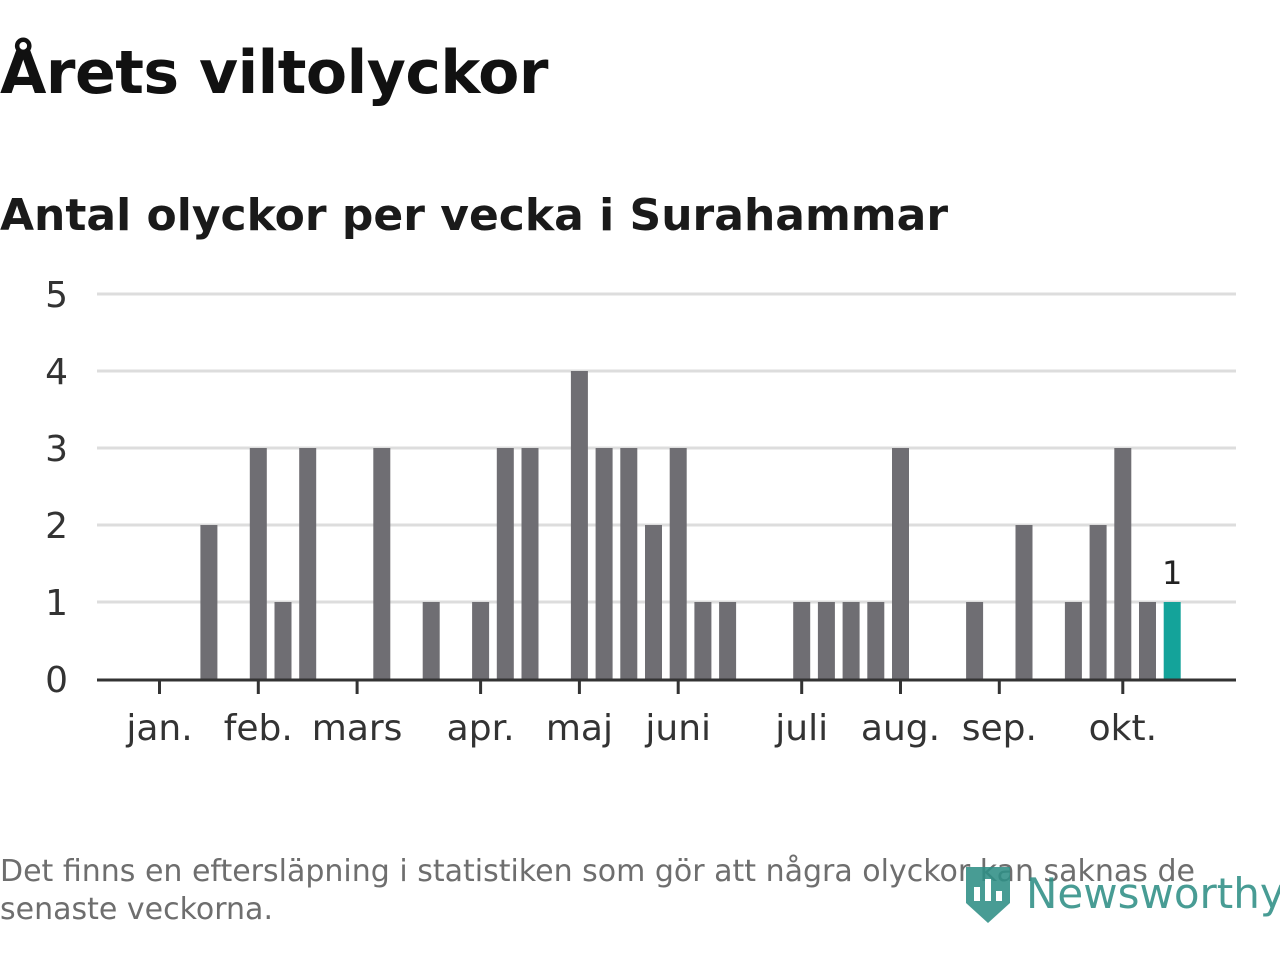 The image size is (1280, 960). Describe the element at coordinates (274, 73) in the screenshot. I see `chart-title: Årets viltolyckor` at that location.